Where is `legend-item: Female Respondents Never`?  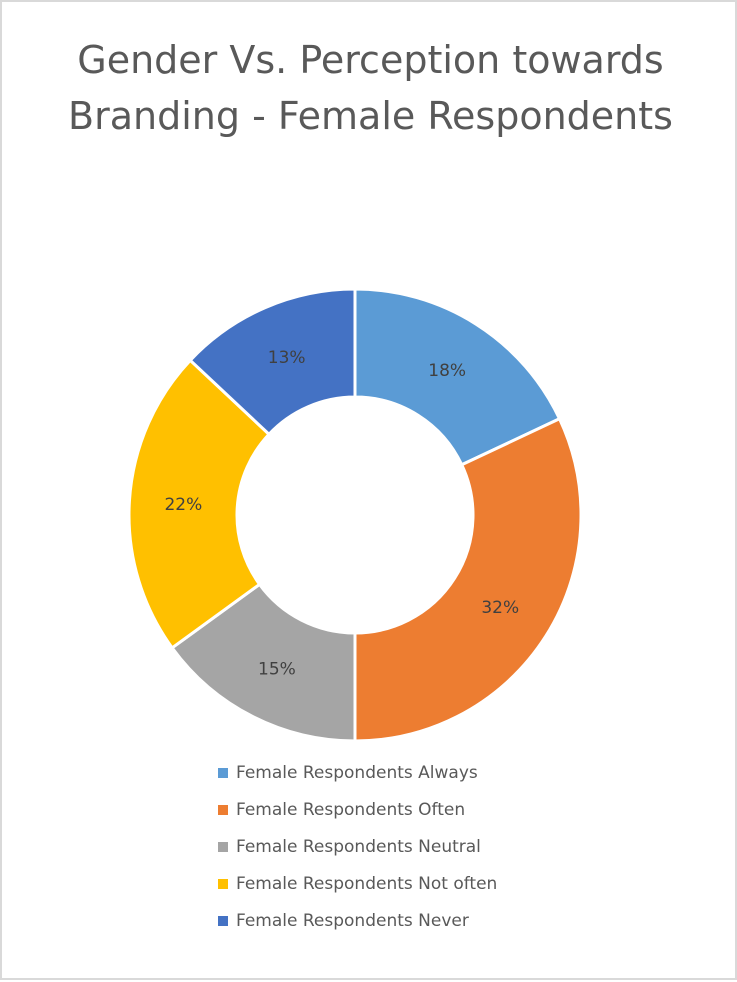 legend-item: Female Respondents Never is located at coordinates (357, 920).